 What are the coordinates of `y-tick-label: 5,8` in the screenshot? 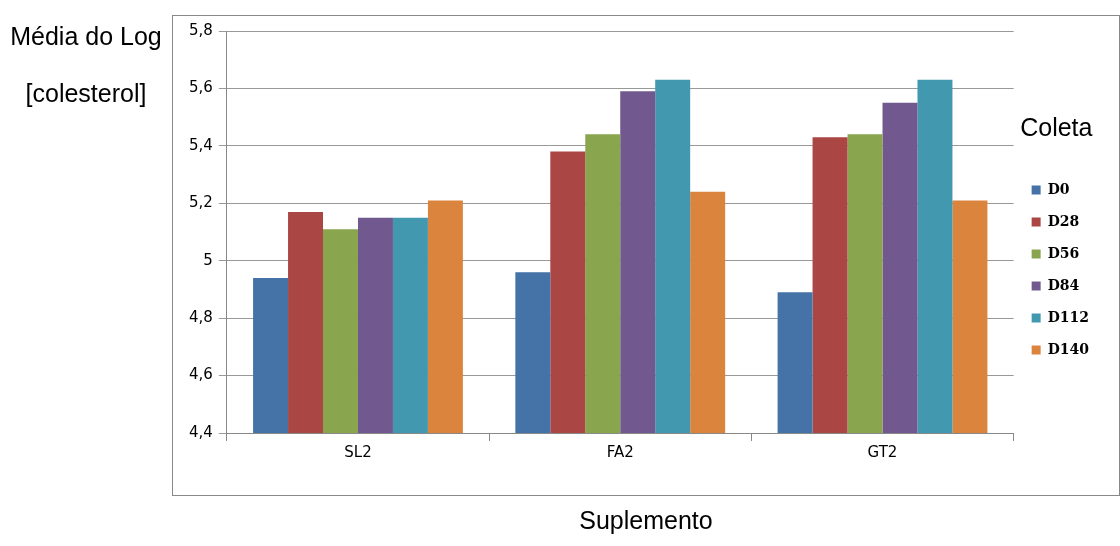 It's located at (201, 29).